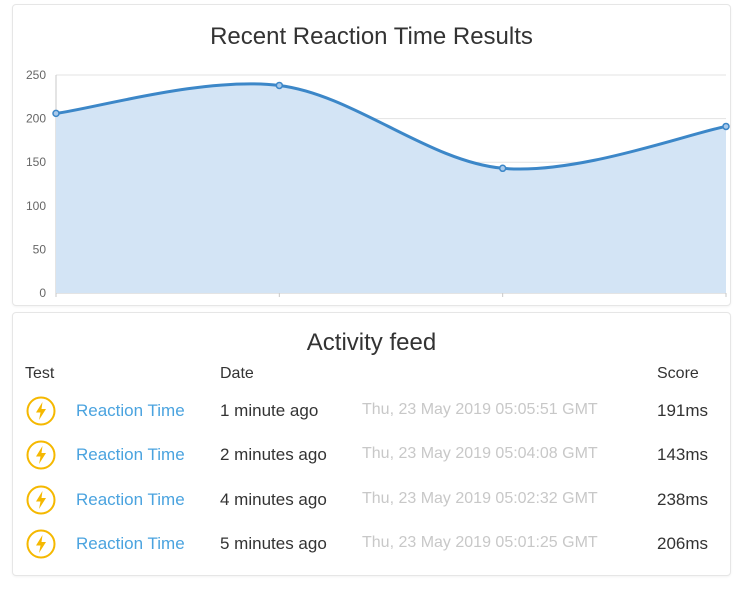  What do you see at coordinates (678, 373) in the screenshot?
I see `column-header-score: Score` at bounding box center [678, 373].